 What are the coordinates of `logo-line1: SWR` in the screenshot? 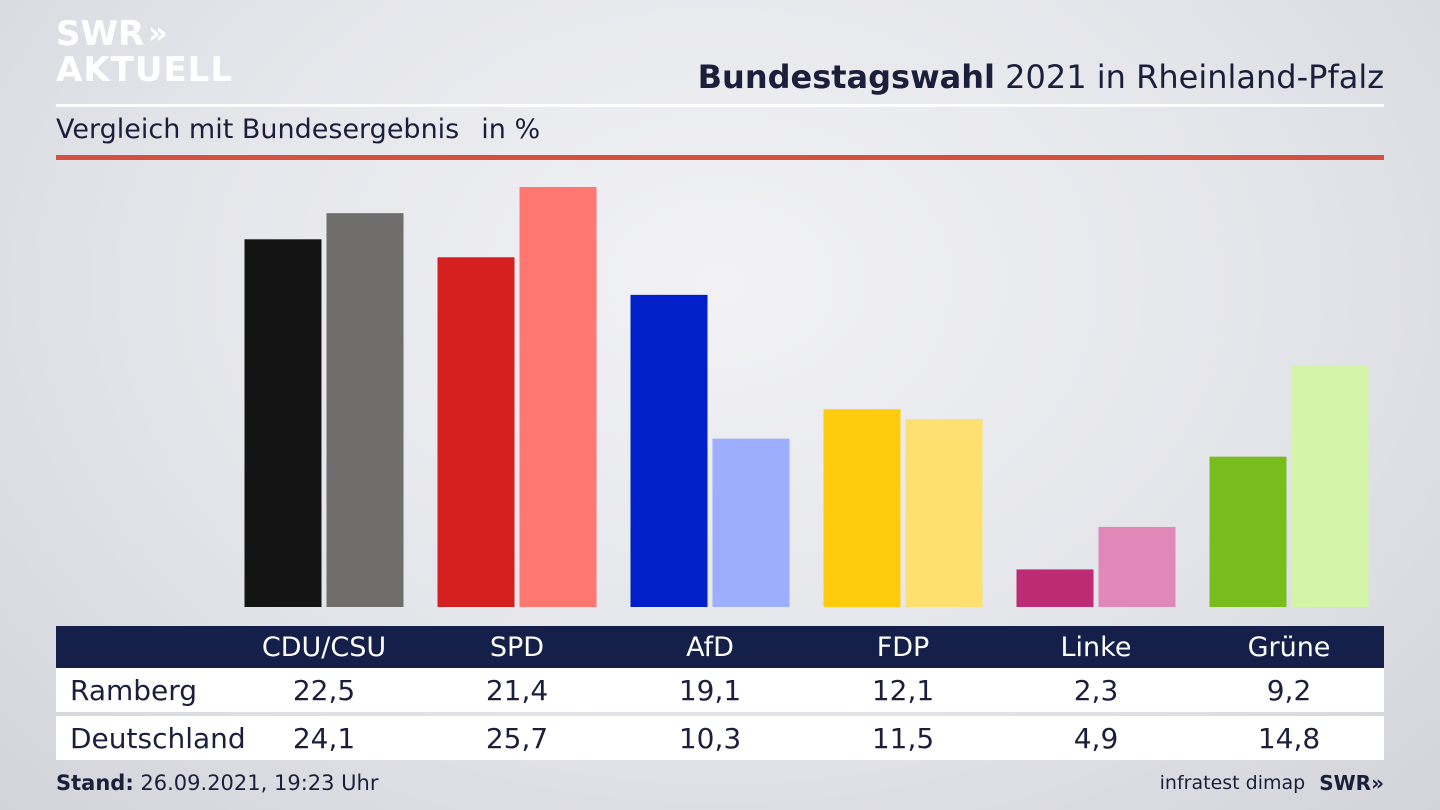 It's located at (100, 34).